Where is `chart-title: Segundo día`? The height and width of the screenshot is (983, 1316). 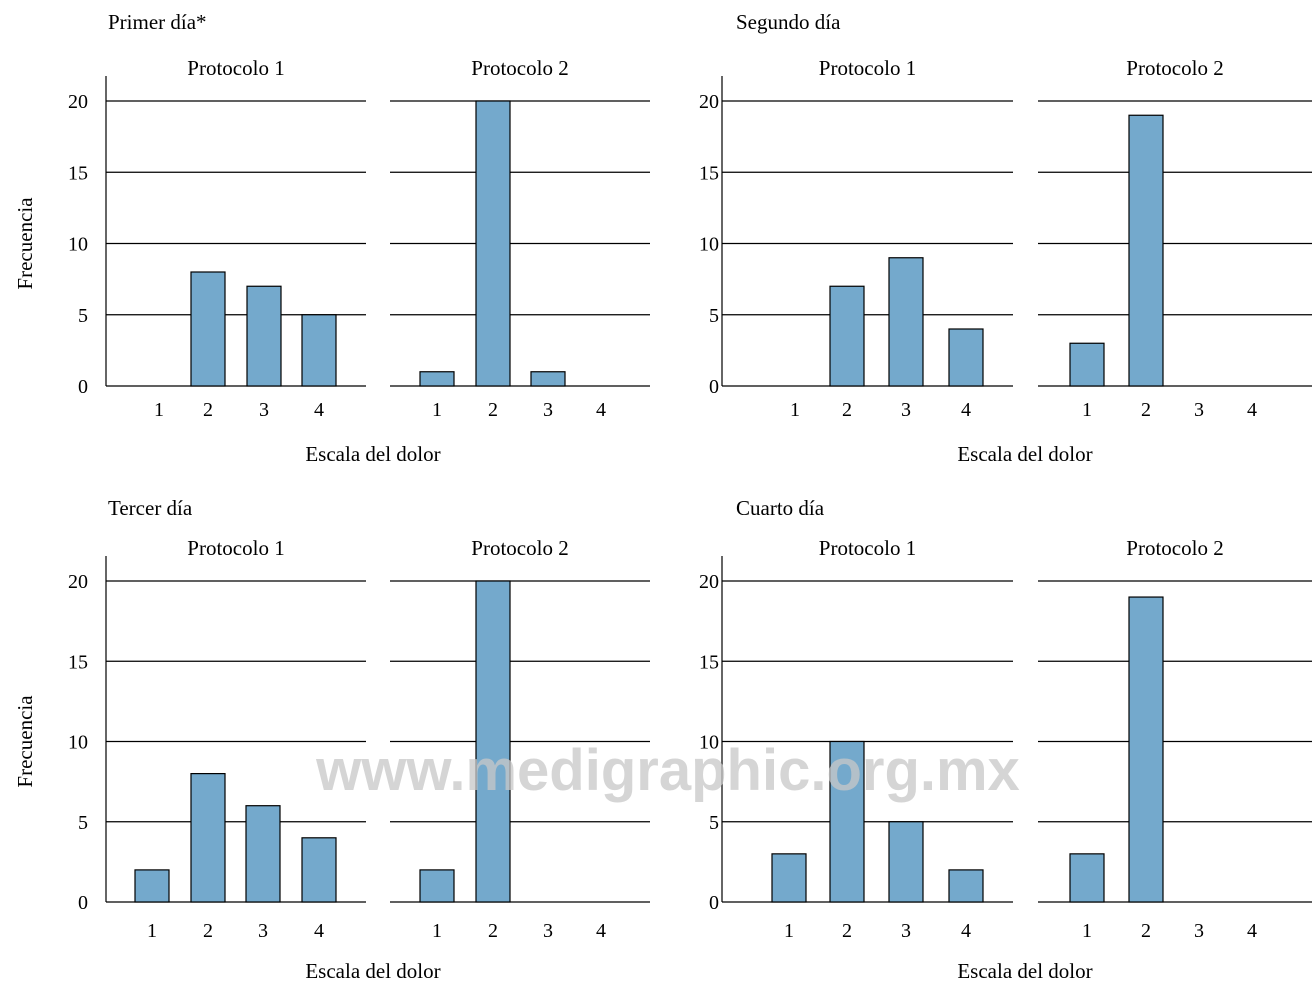
chart-title: Segundo día is located at coordinates (788, 22).